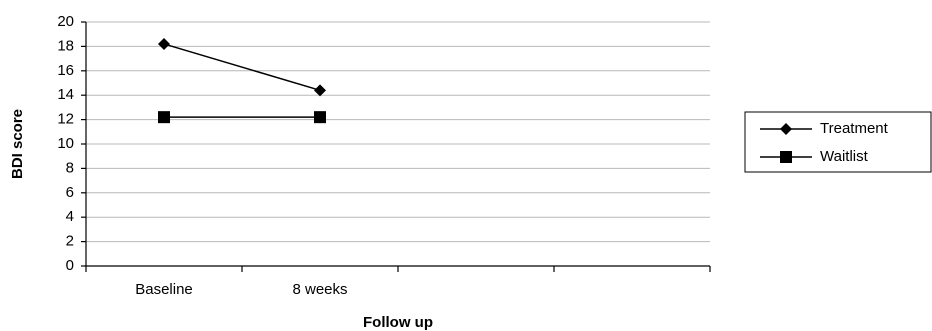  I want to click on y-tick-label: 18, so click(65, 45).